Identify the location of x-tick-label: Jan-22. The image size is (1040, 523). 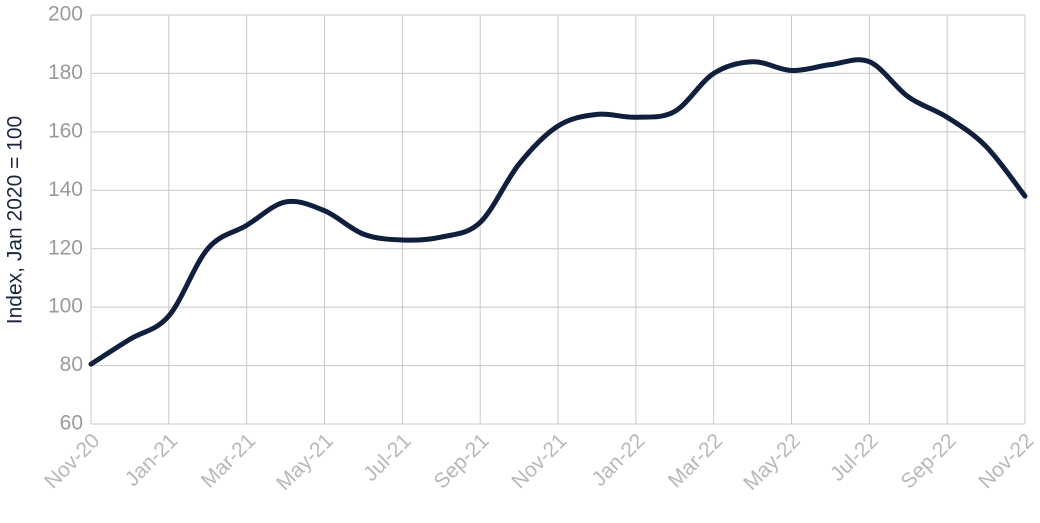
(619, 460).